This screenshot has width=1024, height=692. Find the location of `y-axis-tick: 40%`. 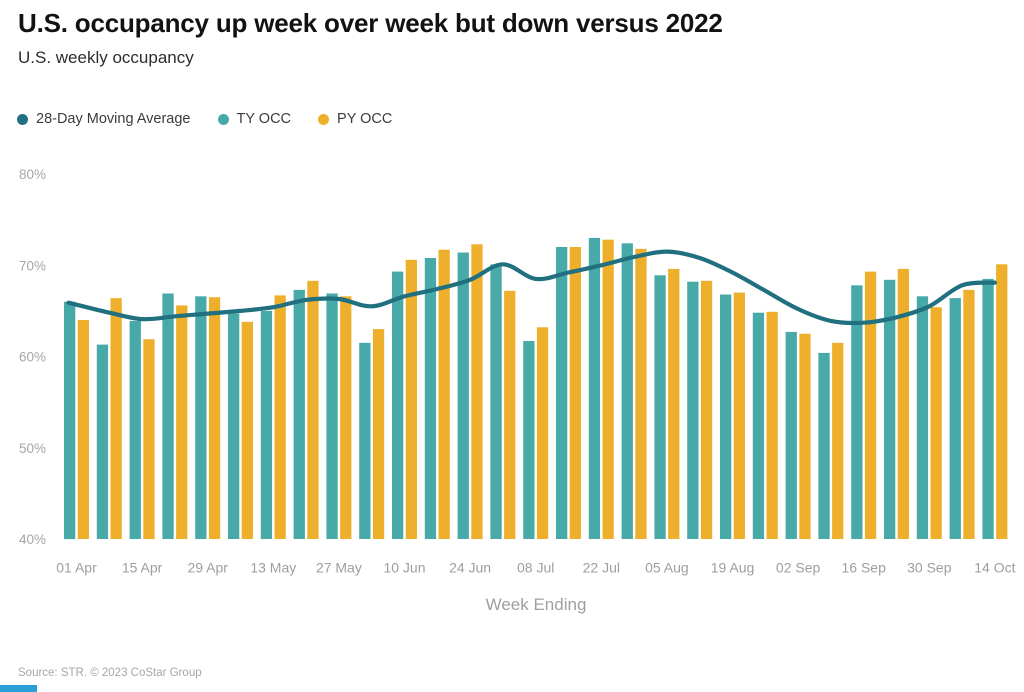

y-axis-tick: 40% is located at coordinates (32, 539).